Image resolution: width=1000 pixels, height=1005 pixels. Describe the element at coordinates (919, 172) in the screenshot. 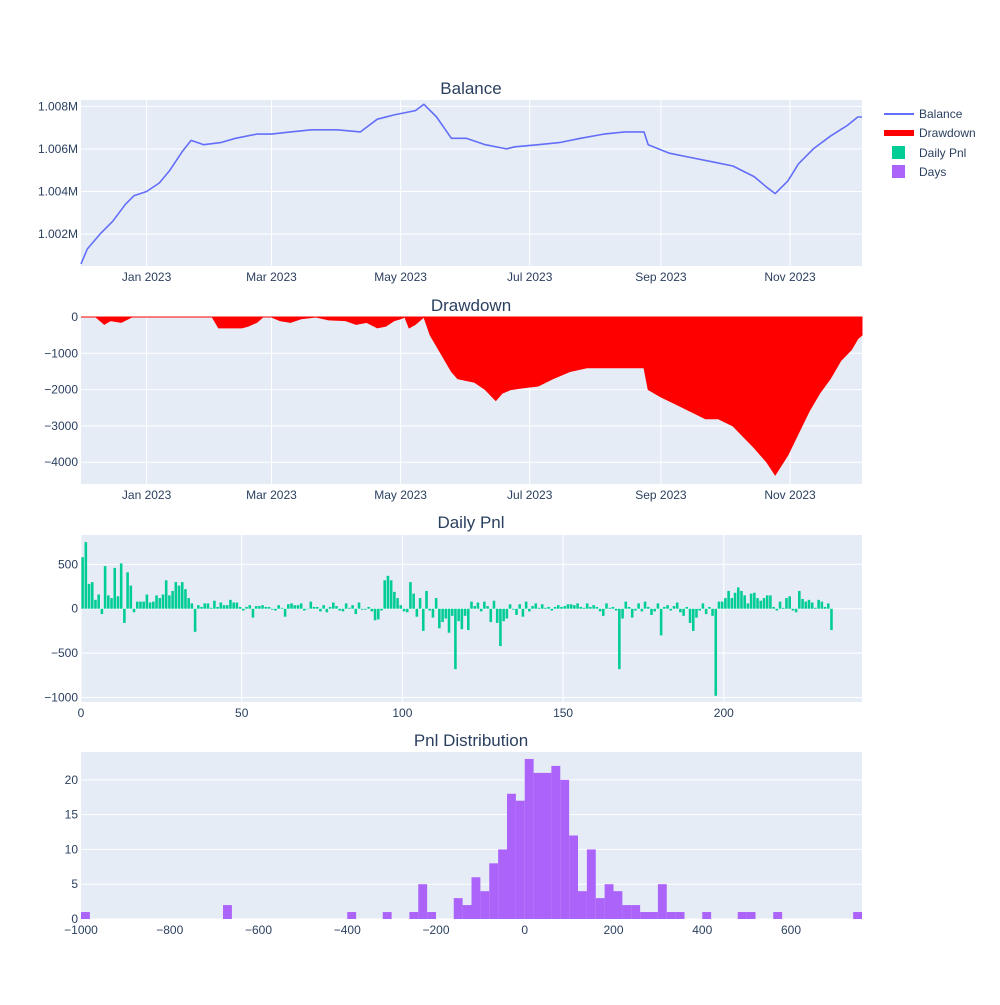

I see `legend-item-days: Days` at that location.